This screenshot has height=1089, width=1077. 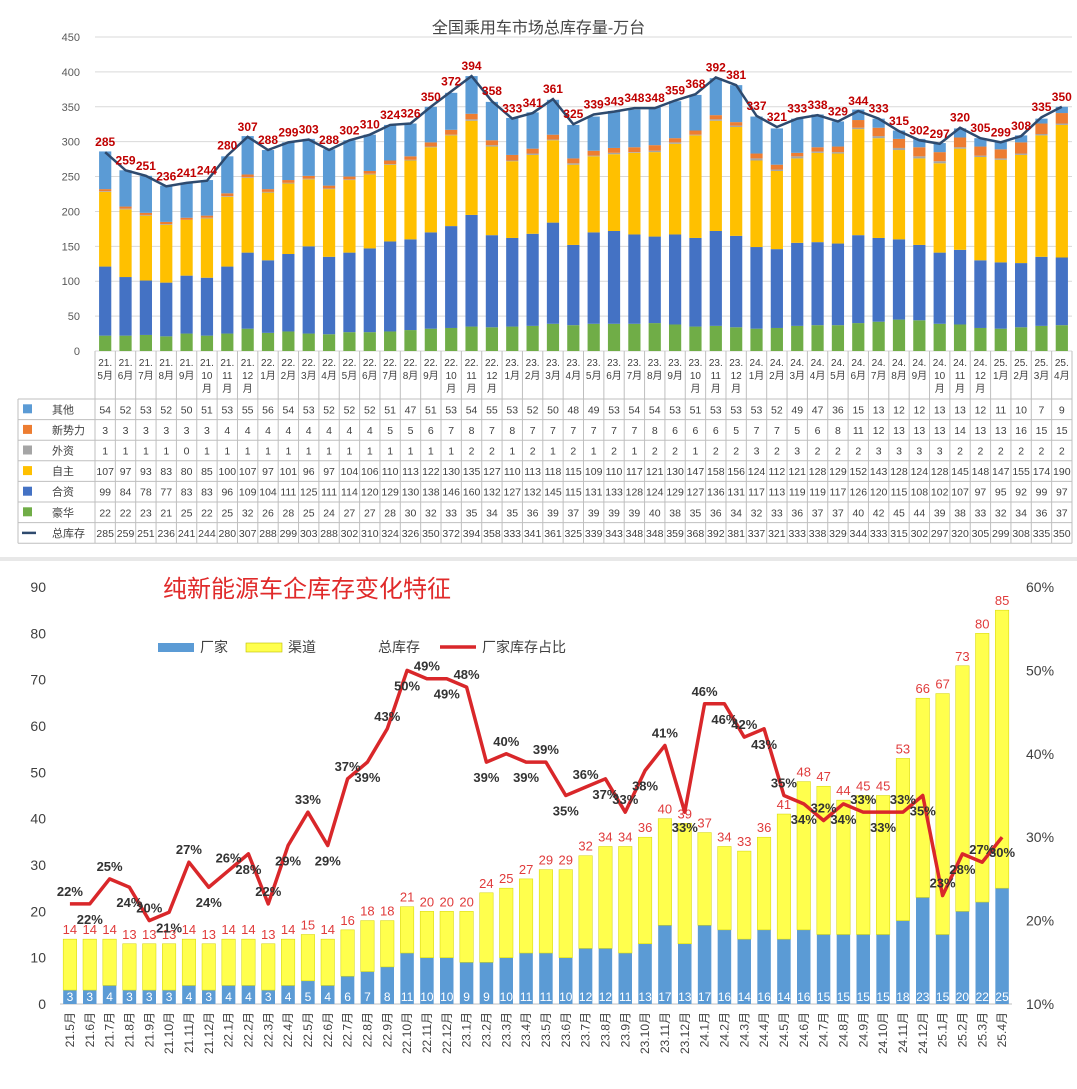 I want to click on table-cell: 13, so click(x=920, y=431).